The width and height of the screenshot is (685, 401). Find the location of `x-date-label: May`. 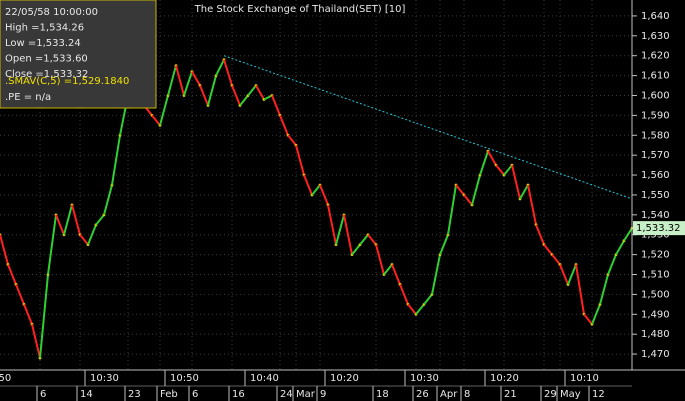

x-date-label: May is located at coordinates (570, 394).